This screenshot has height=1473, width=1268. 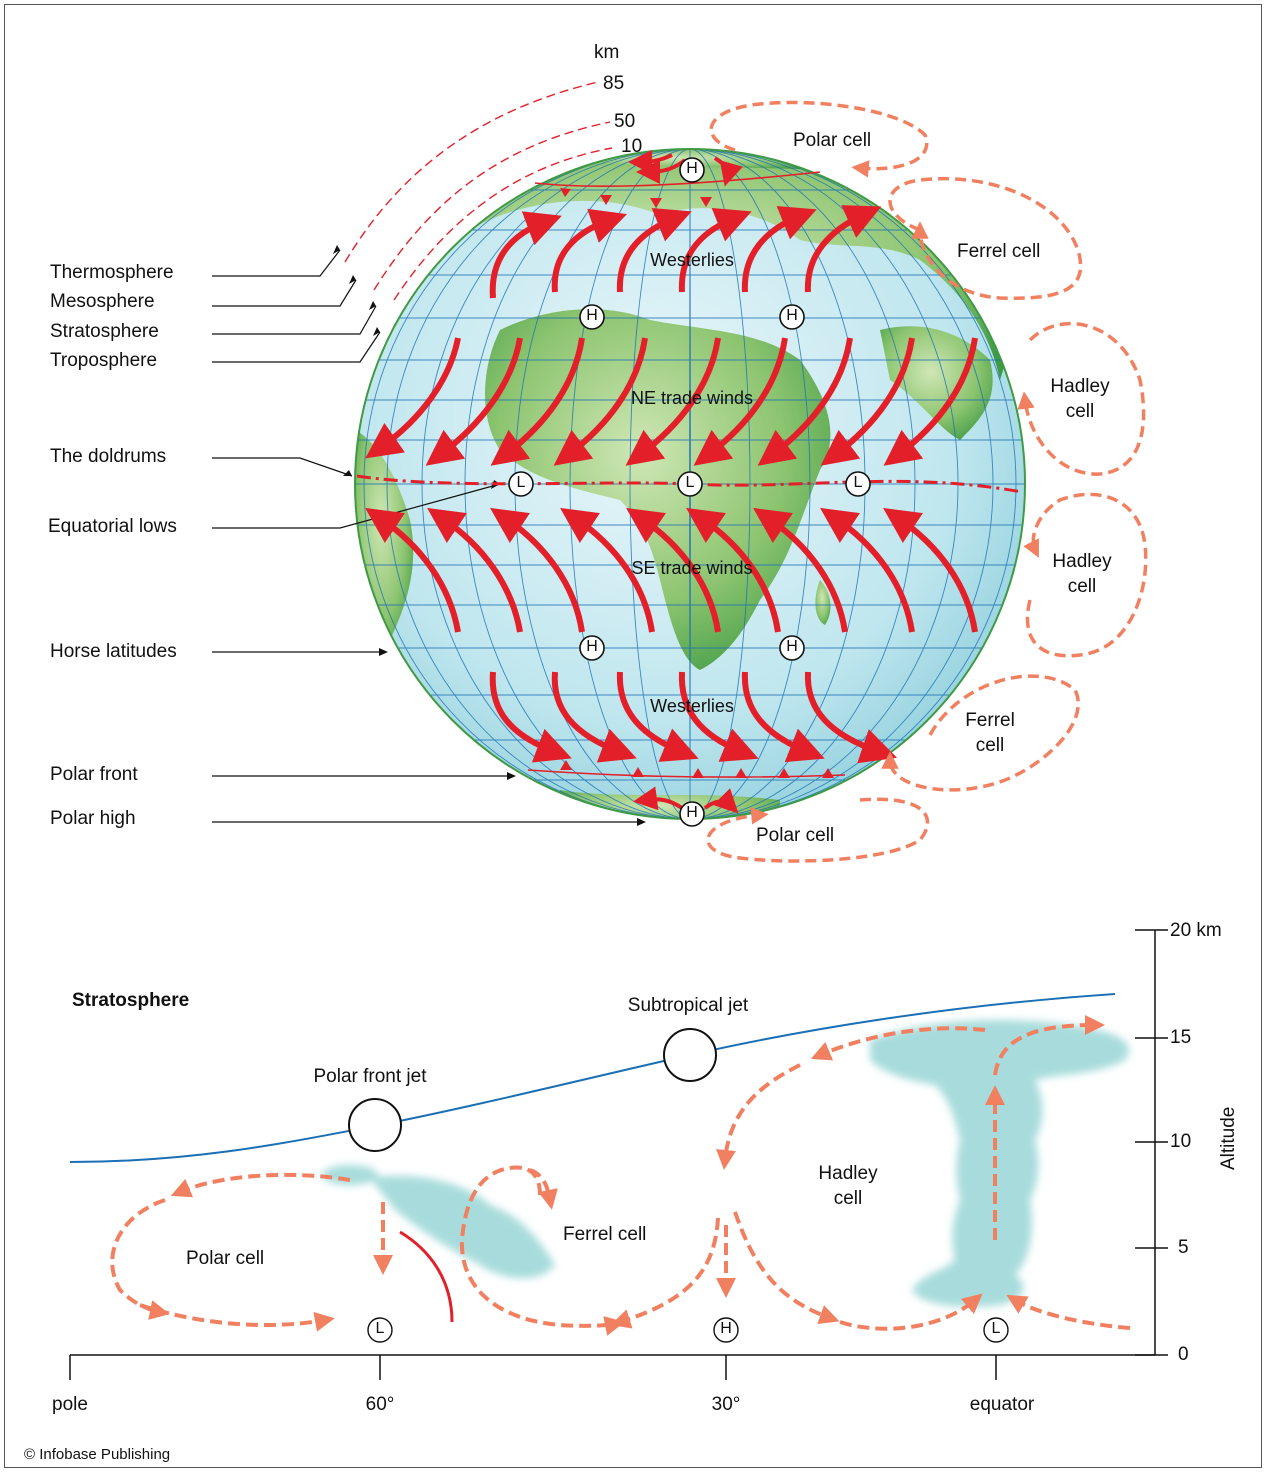 I want to click on hadley-top-line2: cell, so click(x=1080, y=411).